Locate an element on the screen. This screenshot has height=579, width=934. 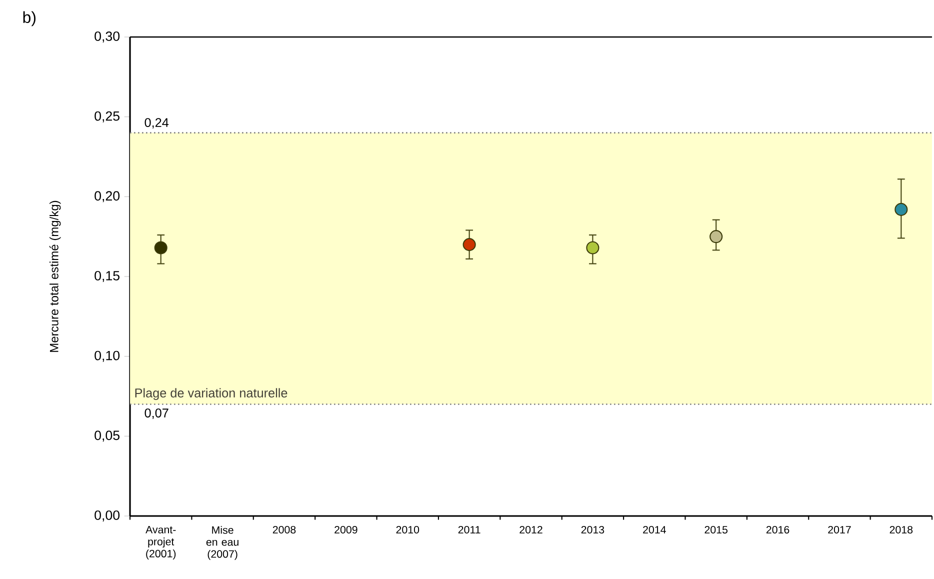
x-tick-label: 2010 is located at coordinates (408, 530).